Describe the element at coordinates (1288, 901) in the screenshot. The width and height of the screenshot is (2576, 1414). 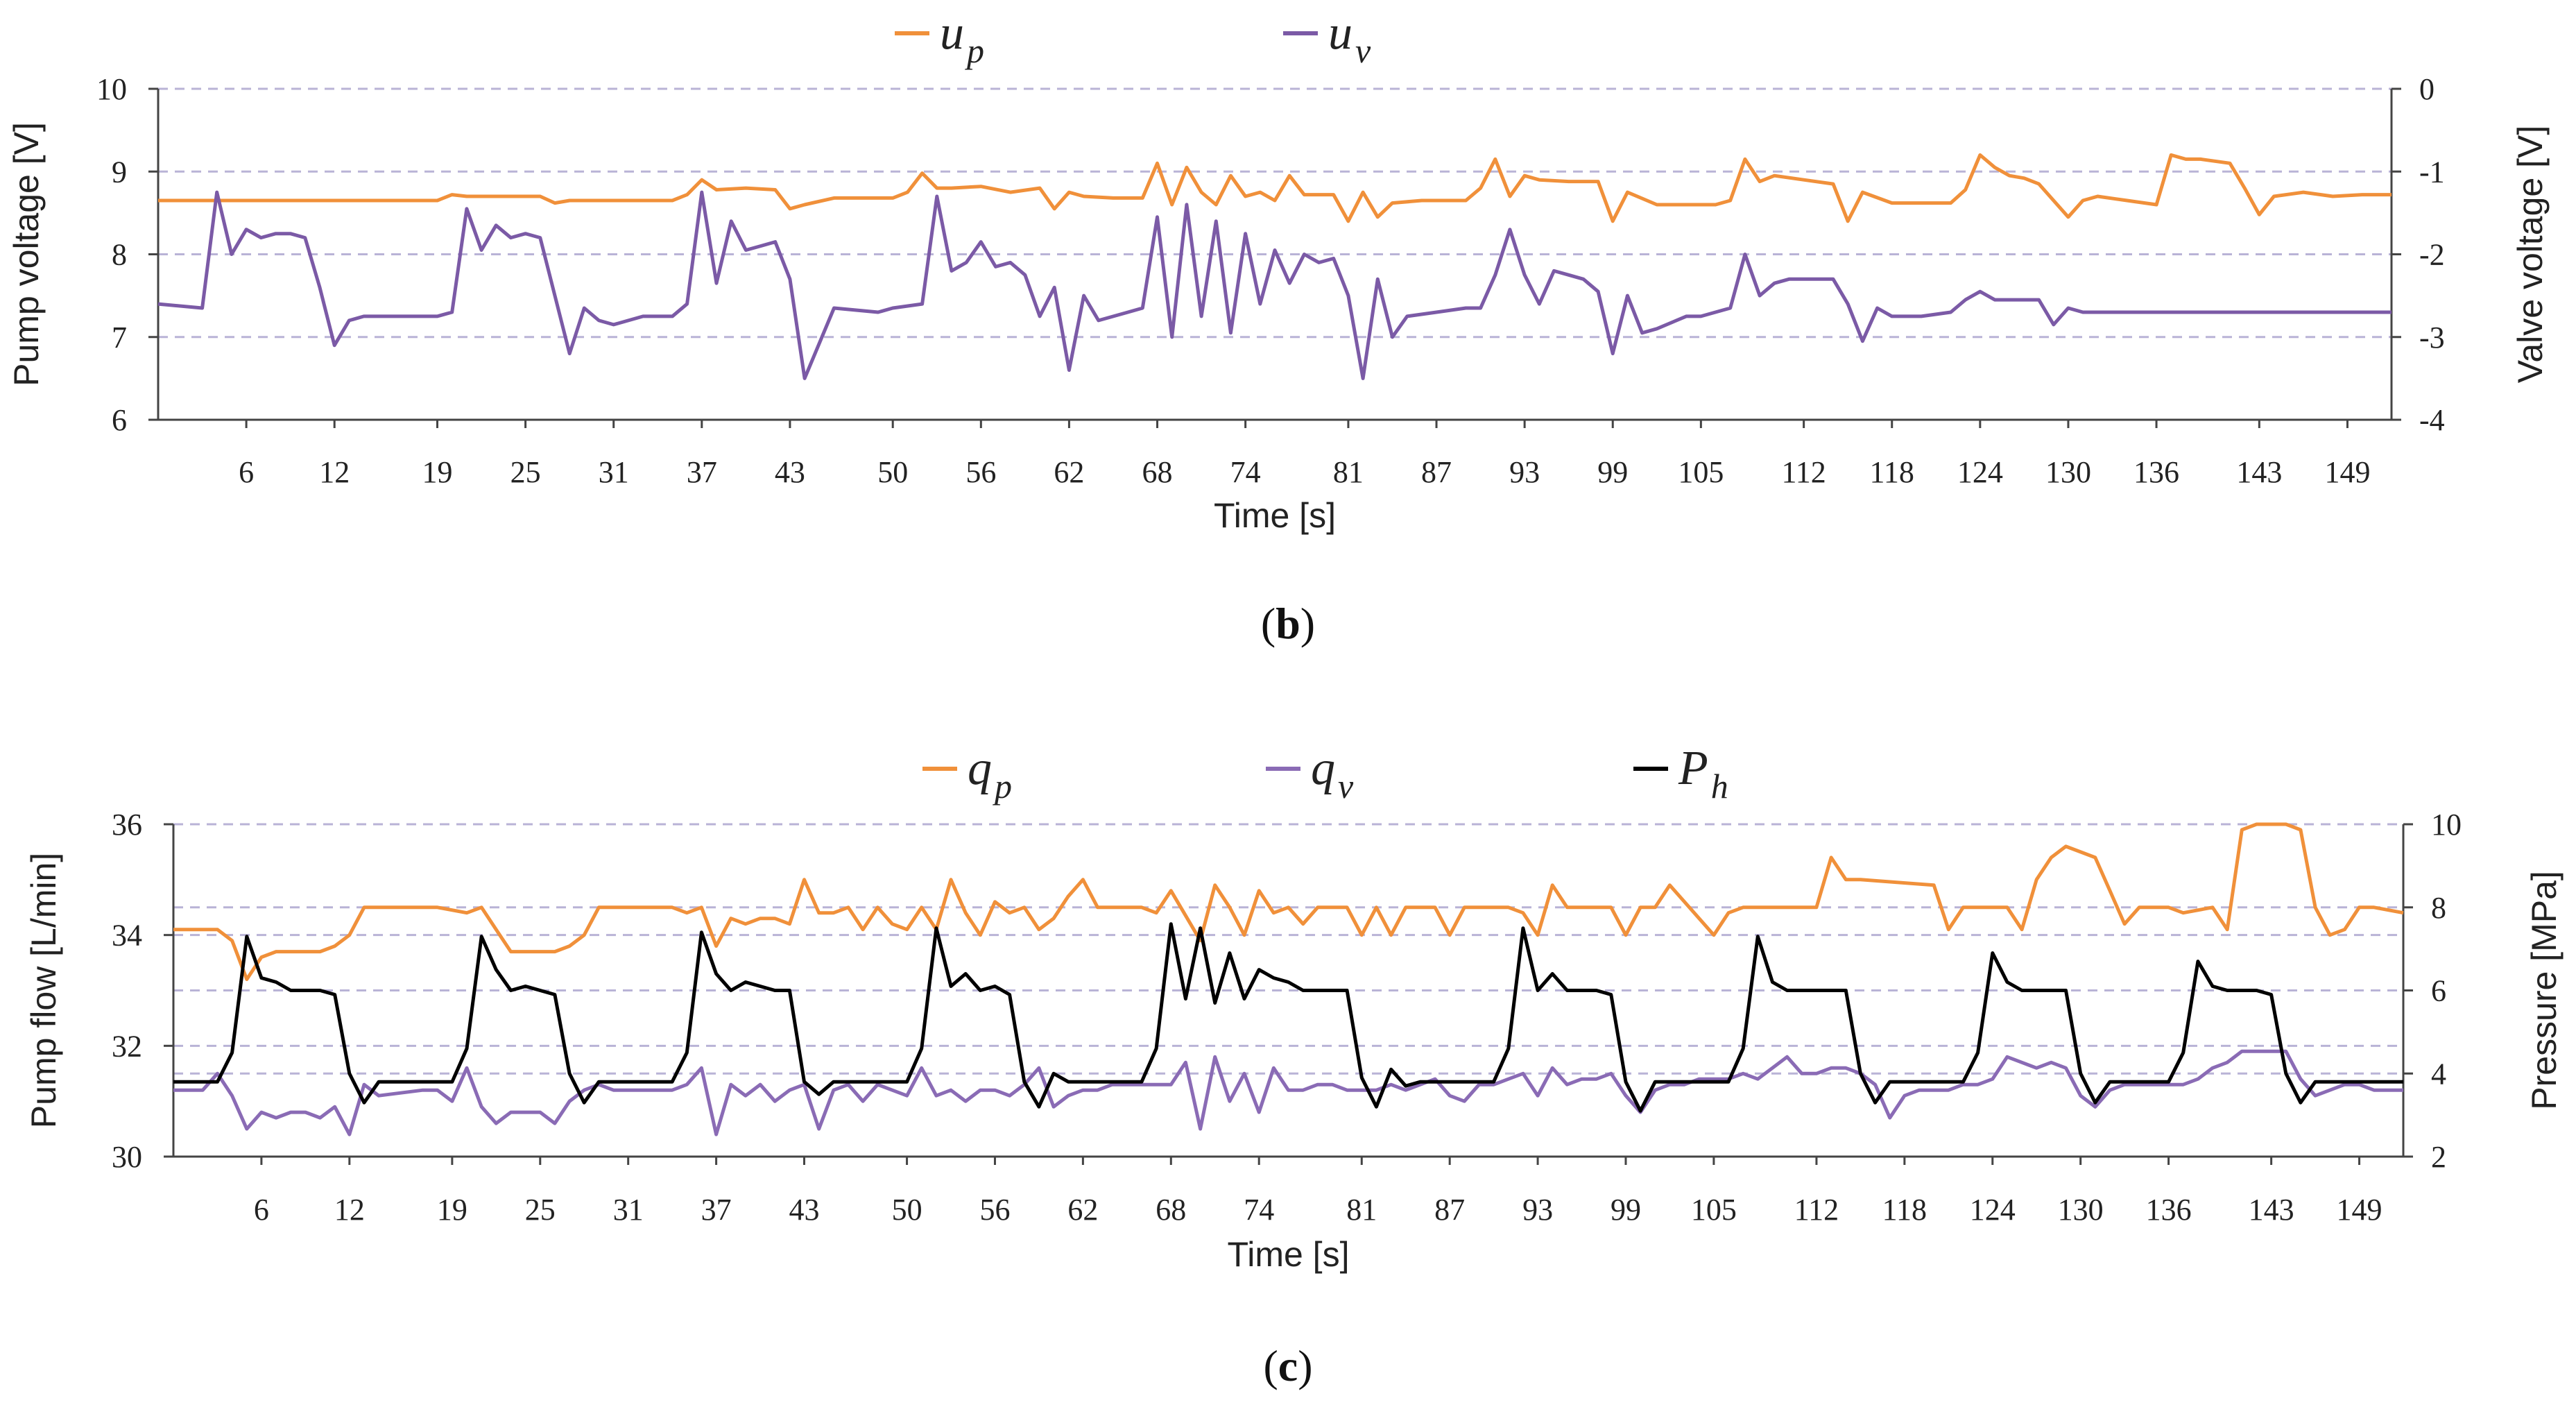
I see `series-line-q-p` at that location.